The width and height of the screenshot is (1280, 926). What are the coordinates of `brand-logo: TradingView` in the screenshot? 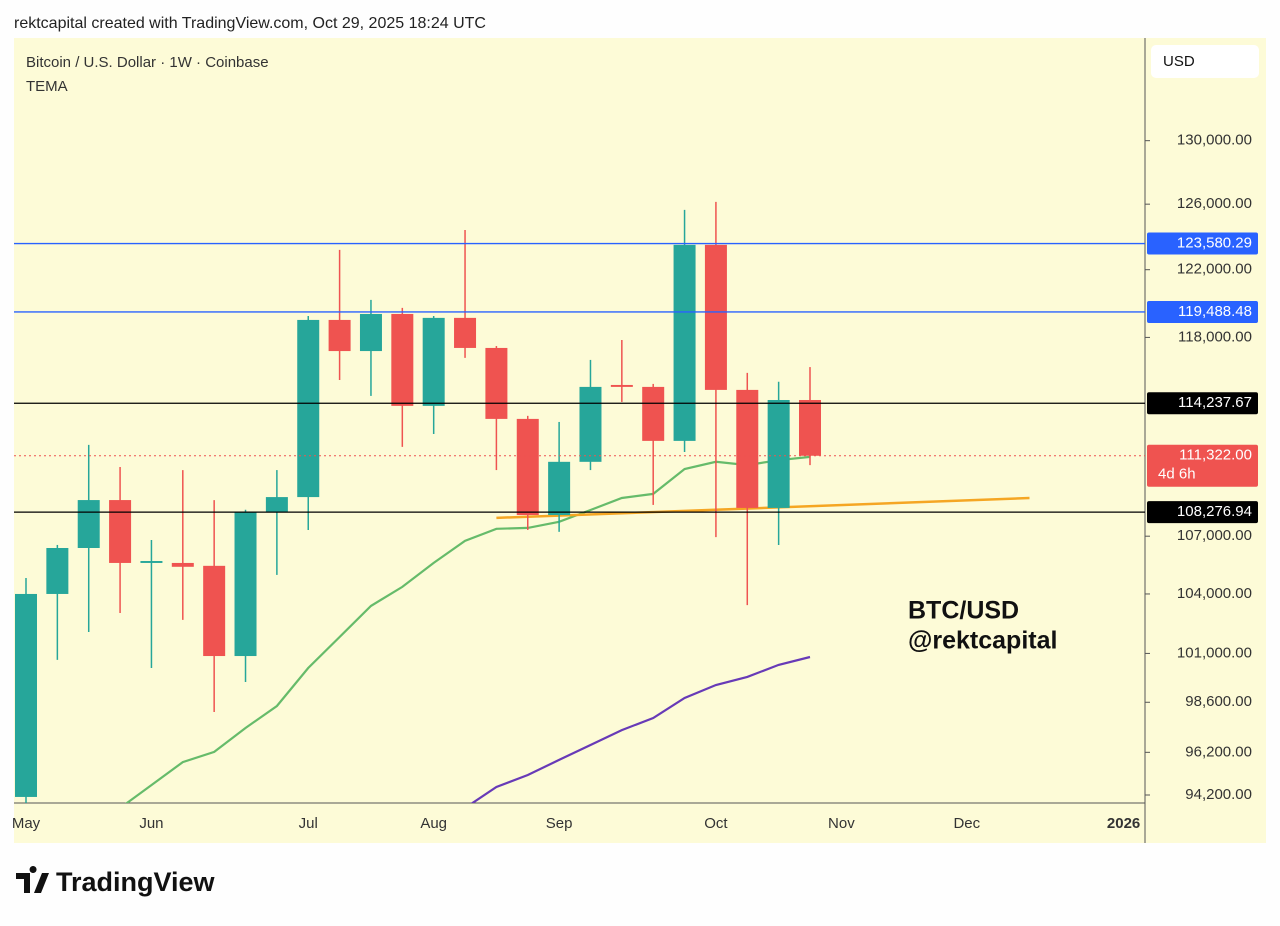 It's located at (116, 881).